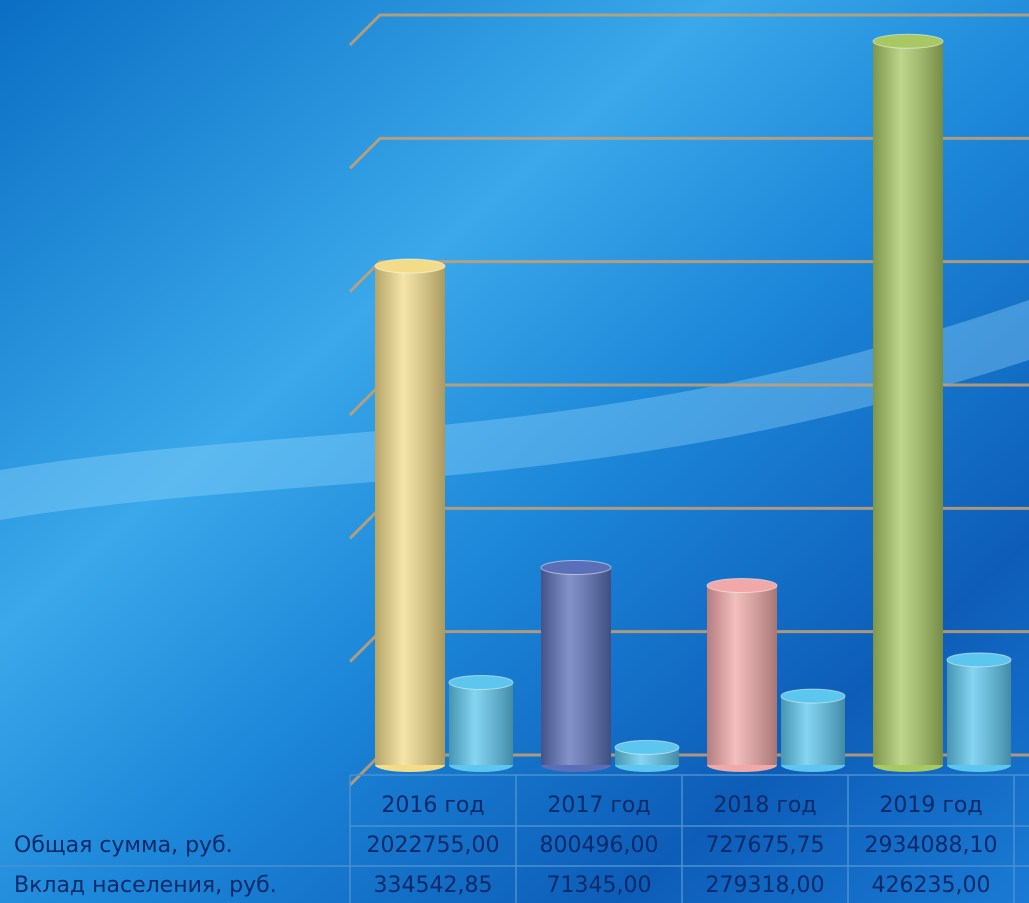 This screenshot has width=1029, height=903. I want to click on table-header: 2019 год, so click(930, 805).